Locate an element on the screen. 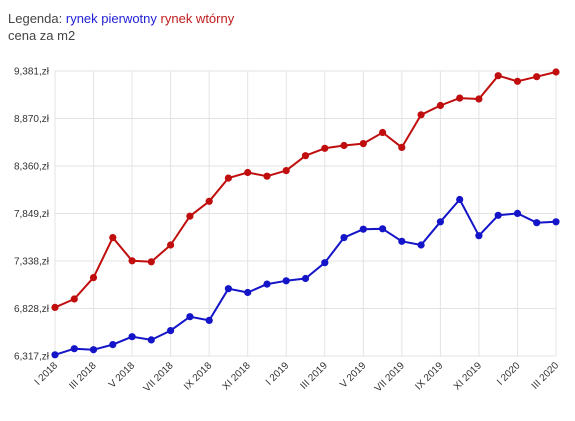  y-tick-label: 8,360,zł is located at coordinates (32, 166).